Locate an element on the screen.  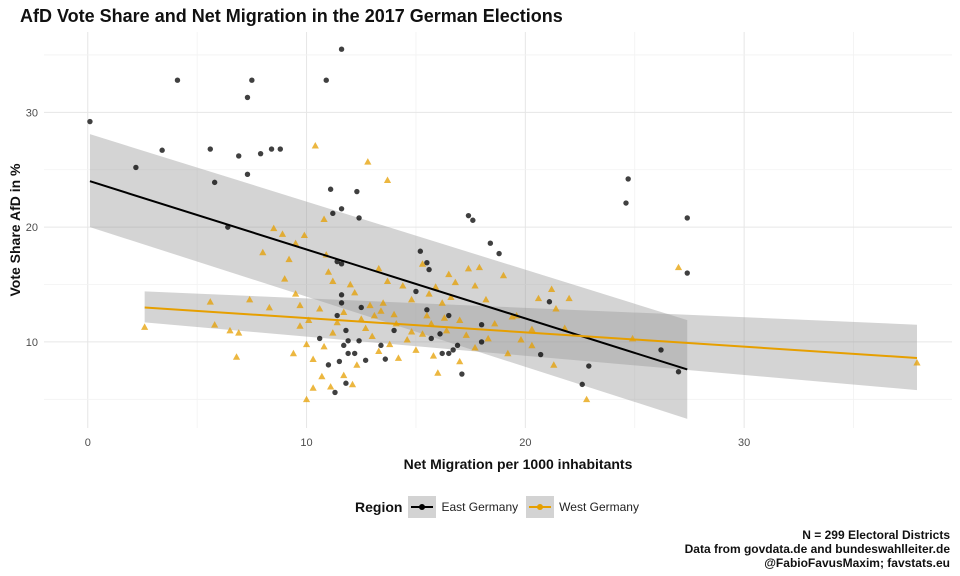
caption-line-author: @FabioFavusMaxim; favstats.eu is located at coordinates (857, 563).